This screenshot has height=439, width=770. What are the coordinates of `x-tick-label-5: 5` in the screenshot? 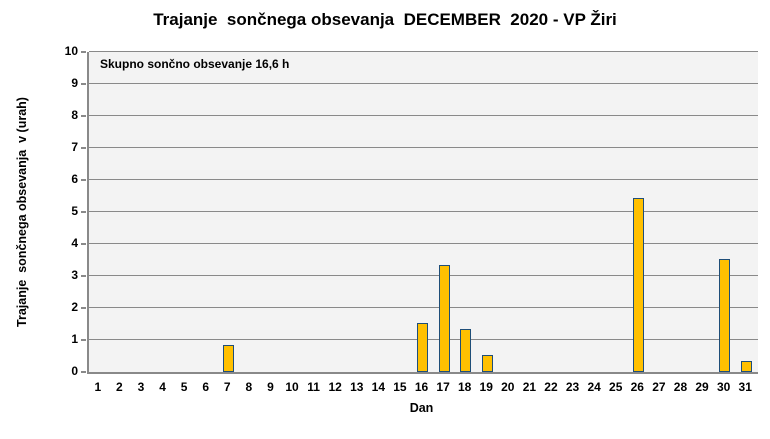 It's located at (184, 387).